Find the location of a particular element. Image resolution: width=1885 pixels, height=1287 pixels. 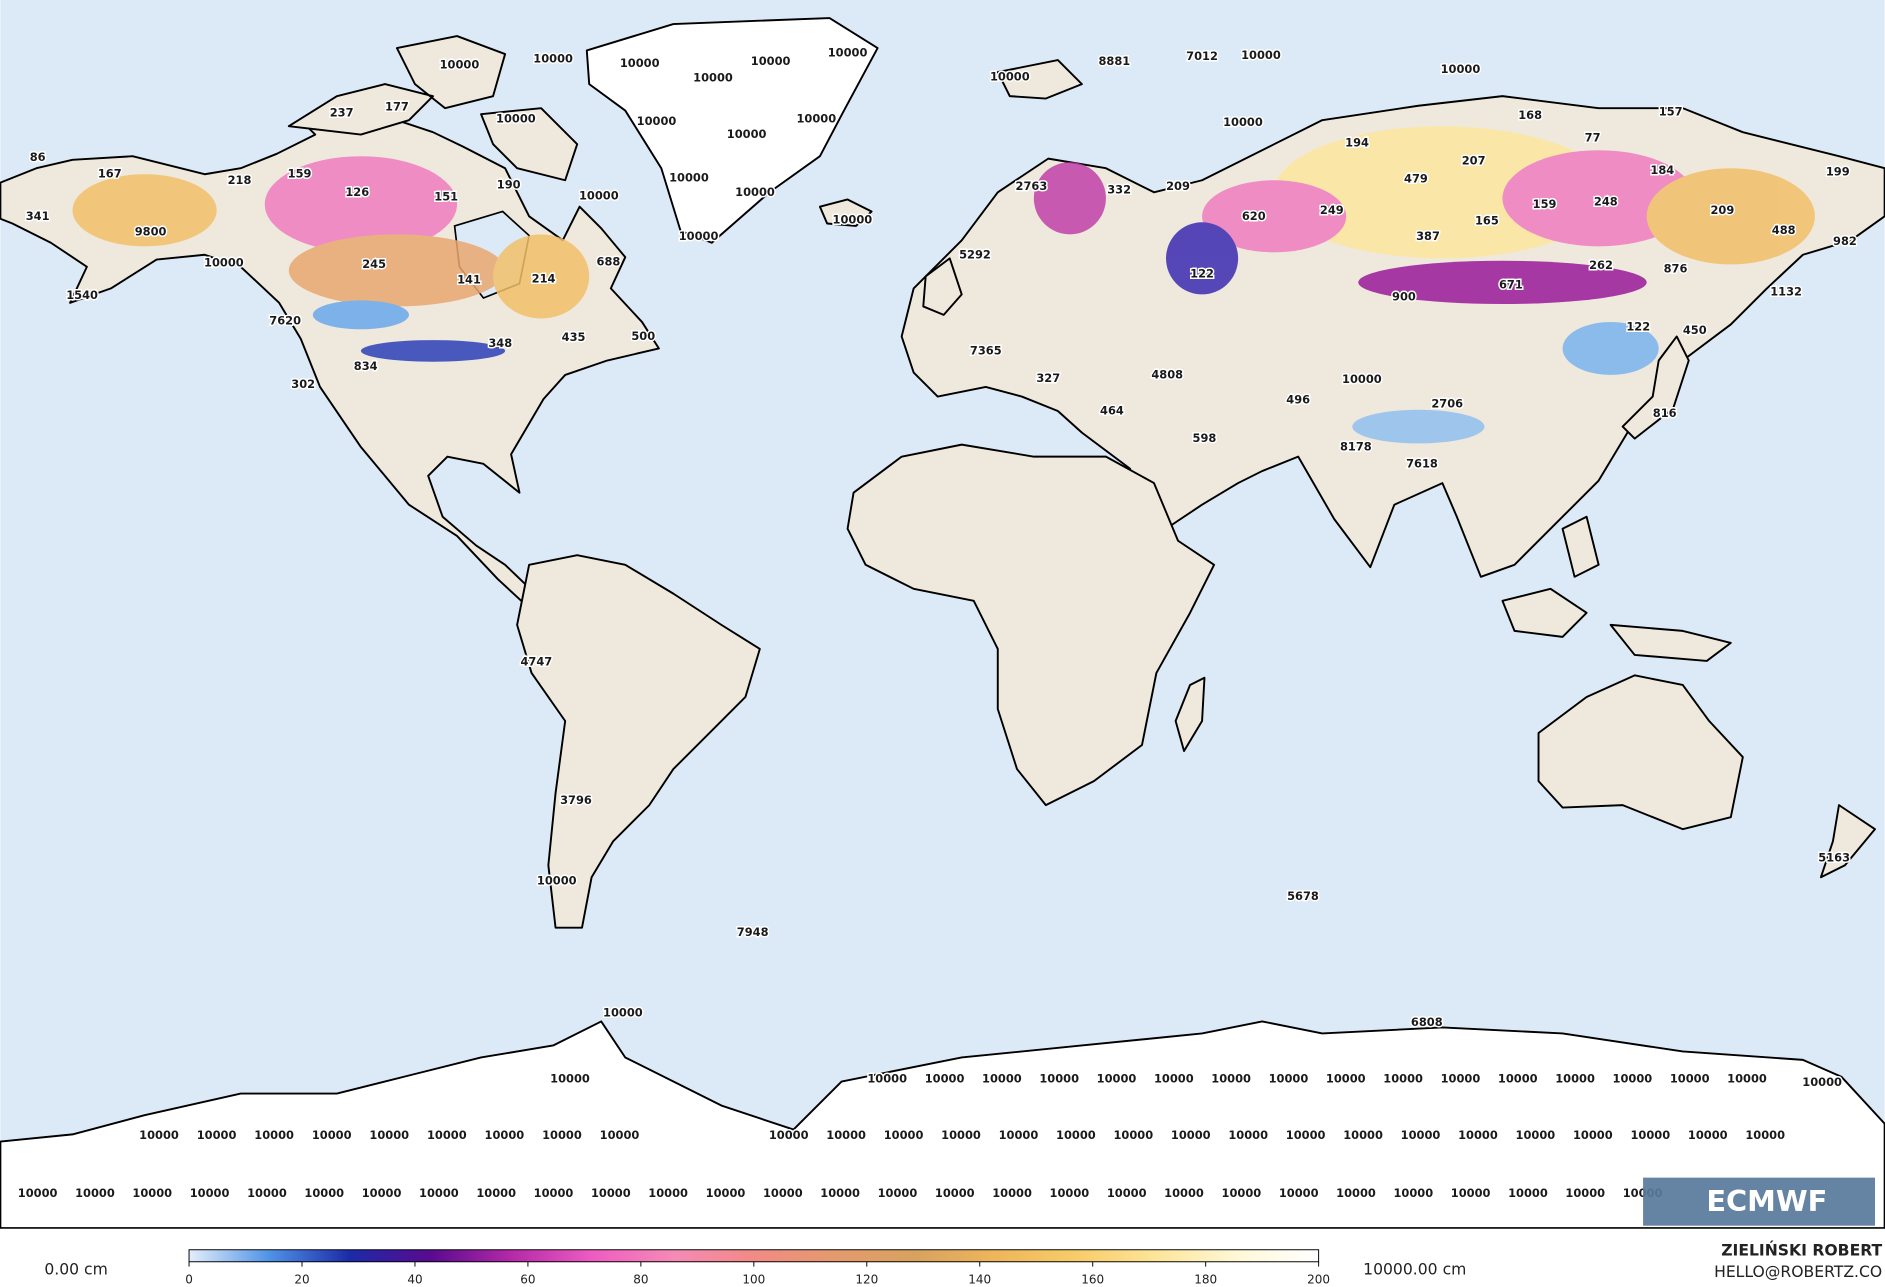

value-label: 184 is located at coordinates (1662, 170).